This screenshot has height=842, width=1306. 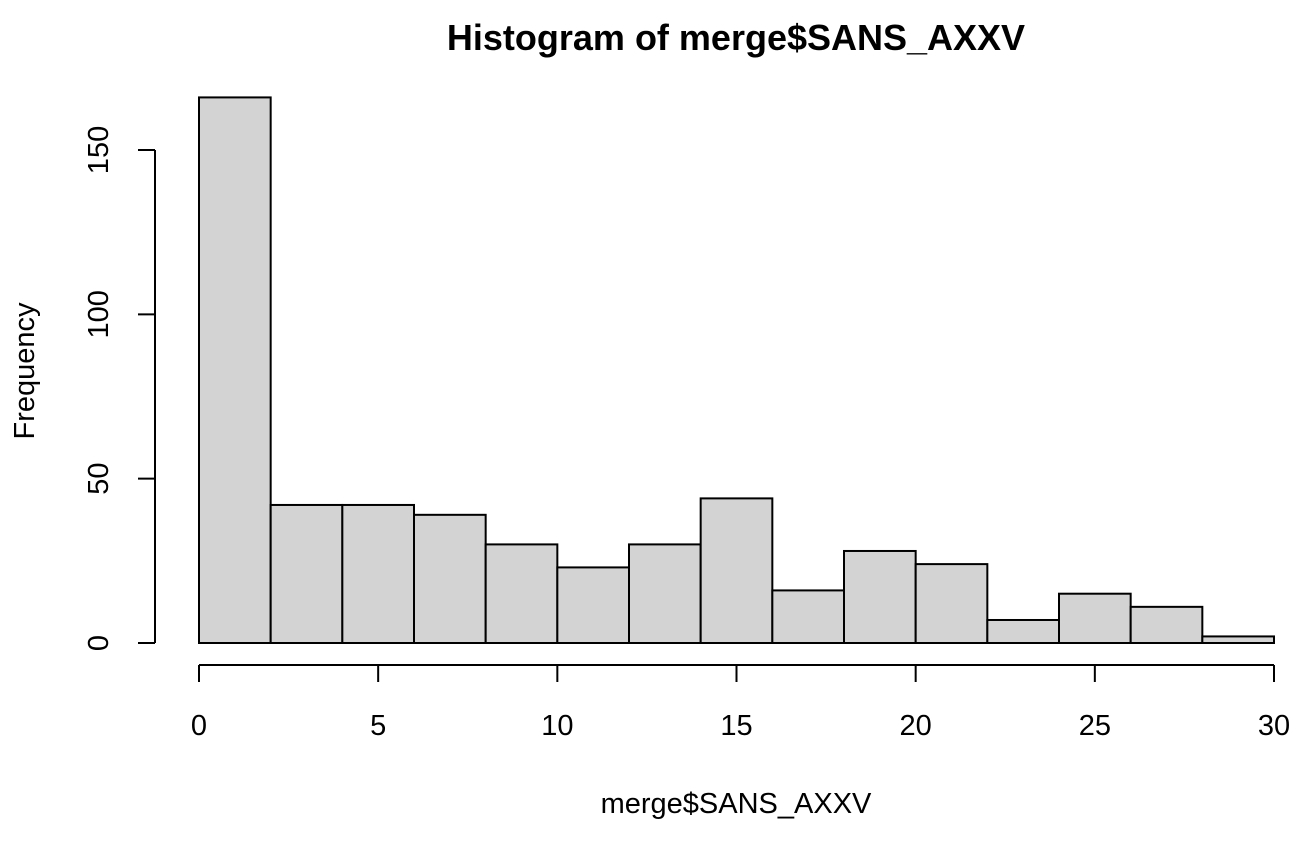 What do you see at coordinates (99, 479) in the screenshot?
I see `y-tick-label: 50` at bounding box center [99, 479].